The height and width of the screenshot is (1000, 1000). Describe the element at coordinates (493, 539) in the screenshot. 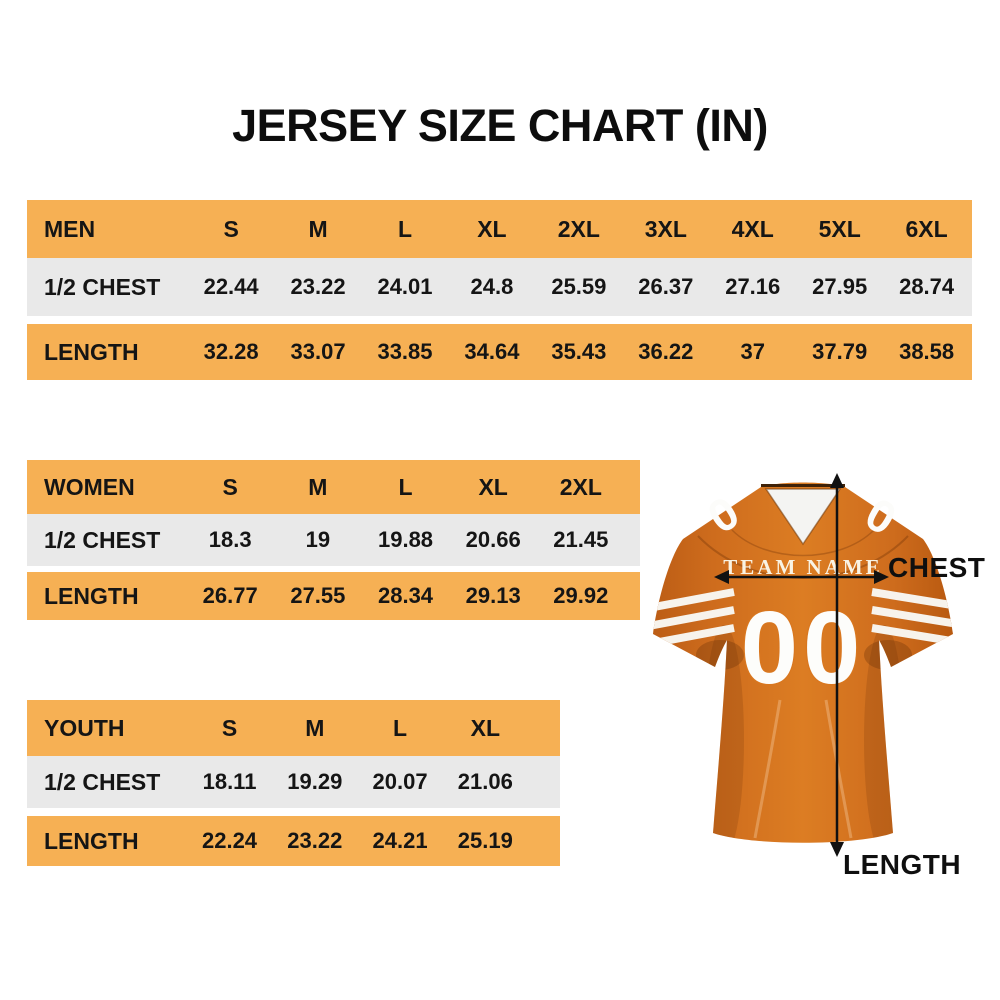

I see `value-cell: 20.66` at that location.